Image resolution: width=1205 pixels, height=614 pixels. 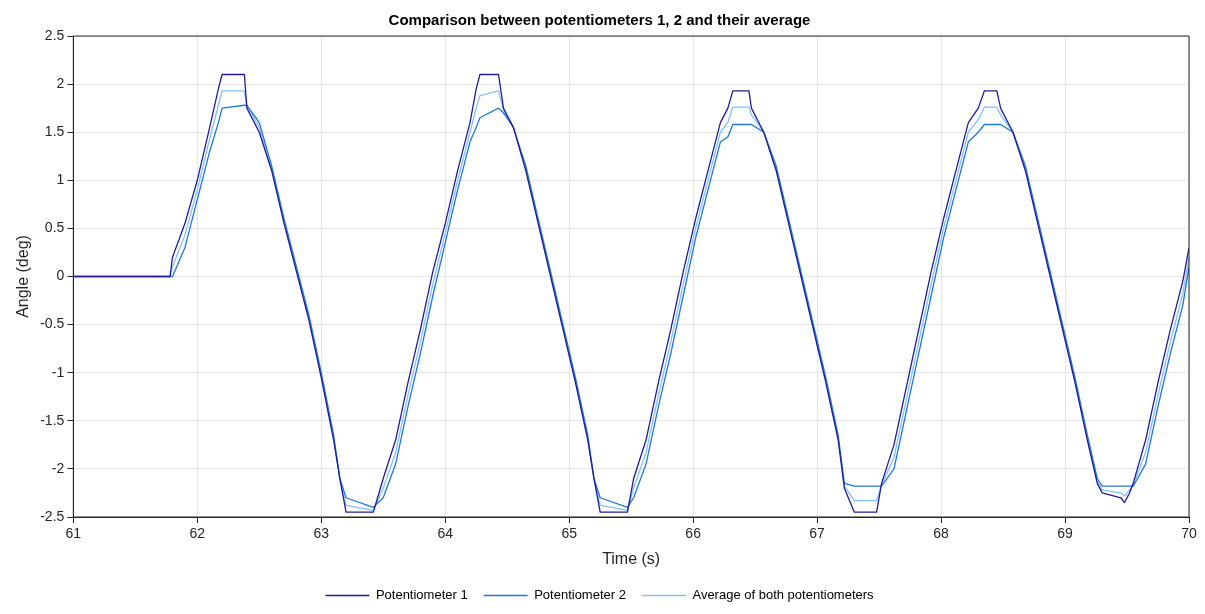 I want to click on x-tick-label: 62, so click(x=197, y=533).